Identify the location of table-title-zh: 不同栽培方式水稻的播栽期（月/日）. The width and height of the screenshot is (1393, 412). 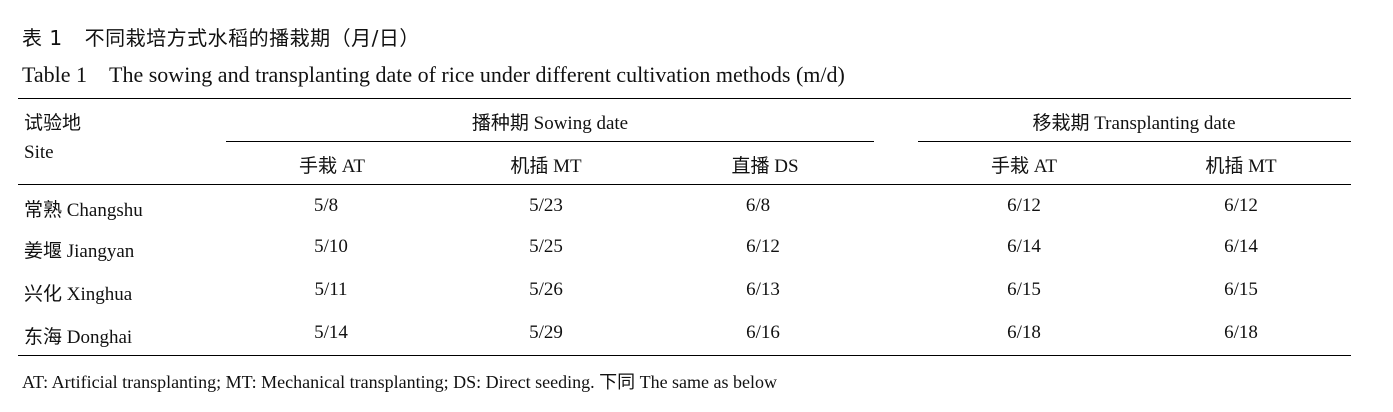
(252, 38).